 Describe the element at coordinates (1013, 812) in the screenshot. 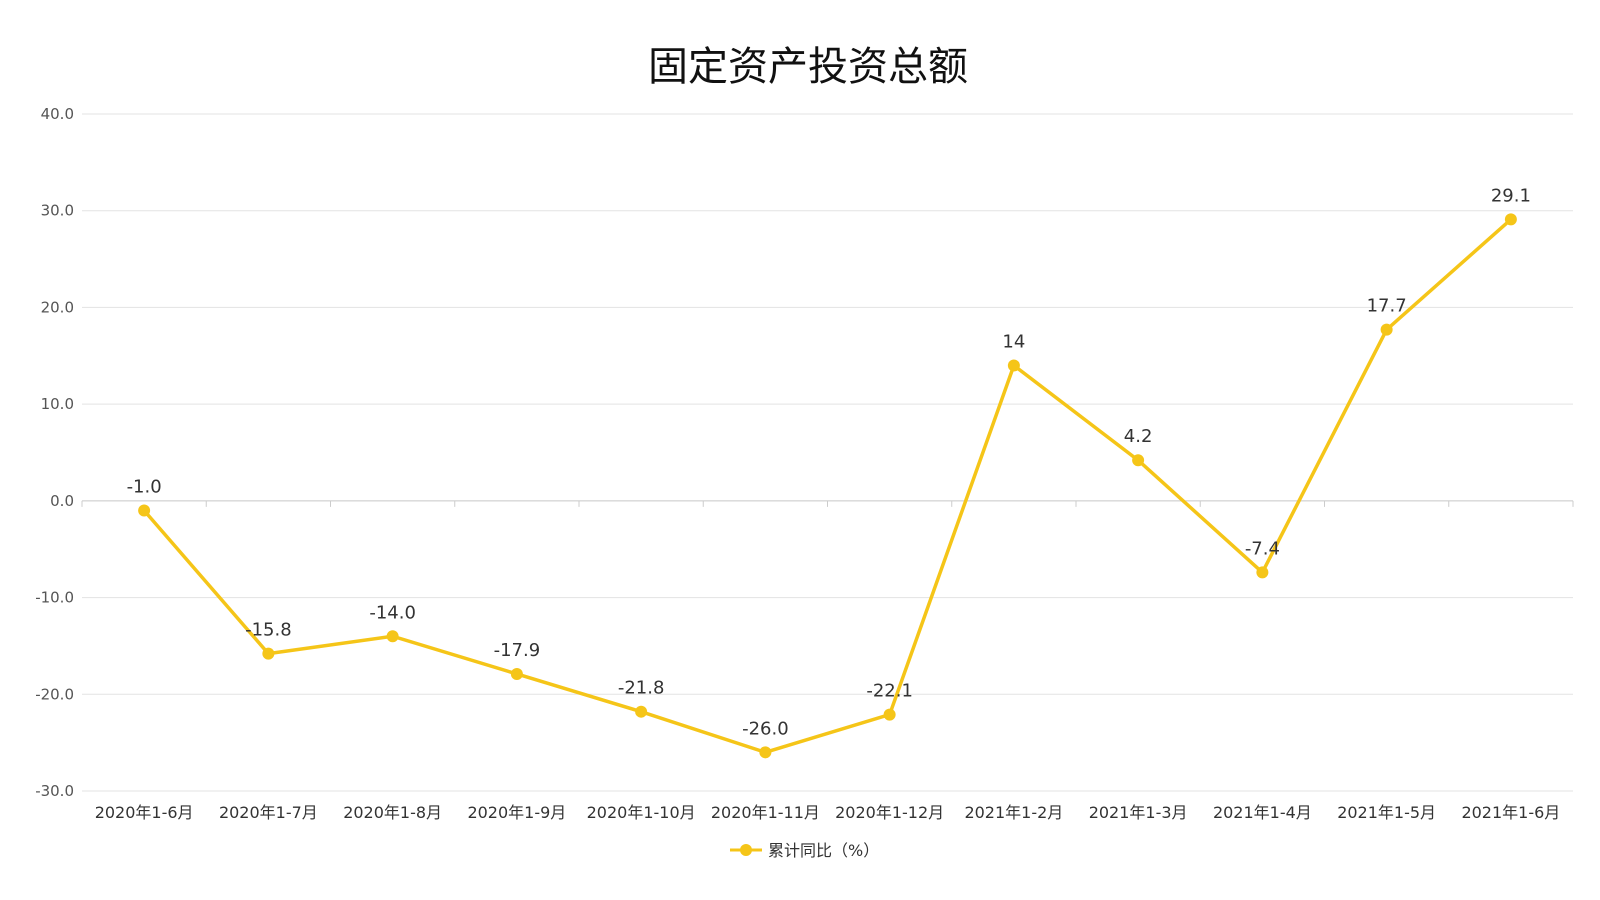

I see `x-tick-label: 2021年1-2月` at that location.